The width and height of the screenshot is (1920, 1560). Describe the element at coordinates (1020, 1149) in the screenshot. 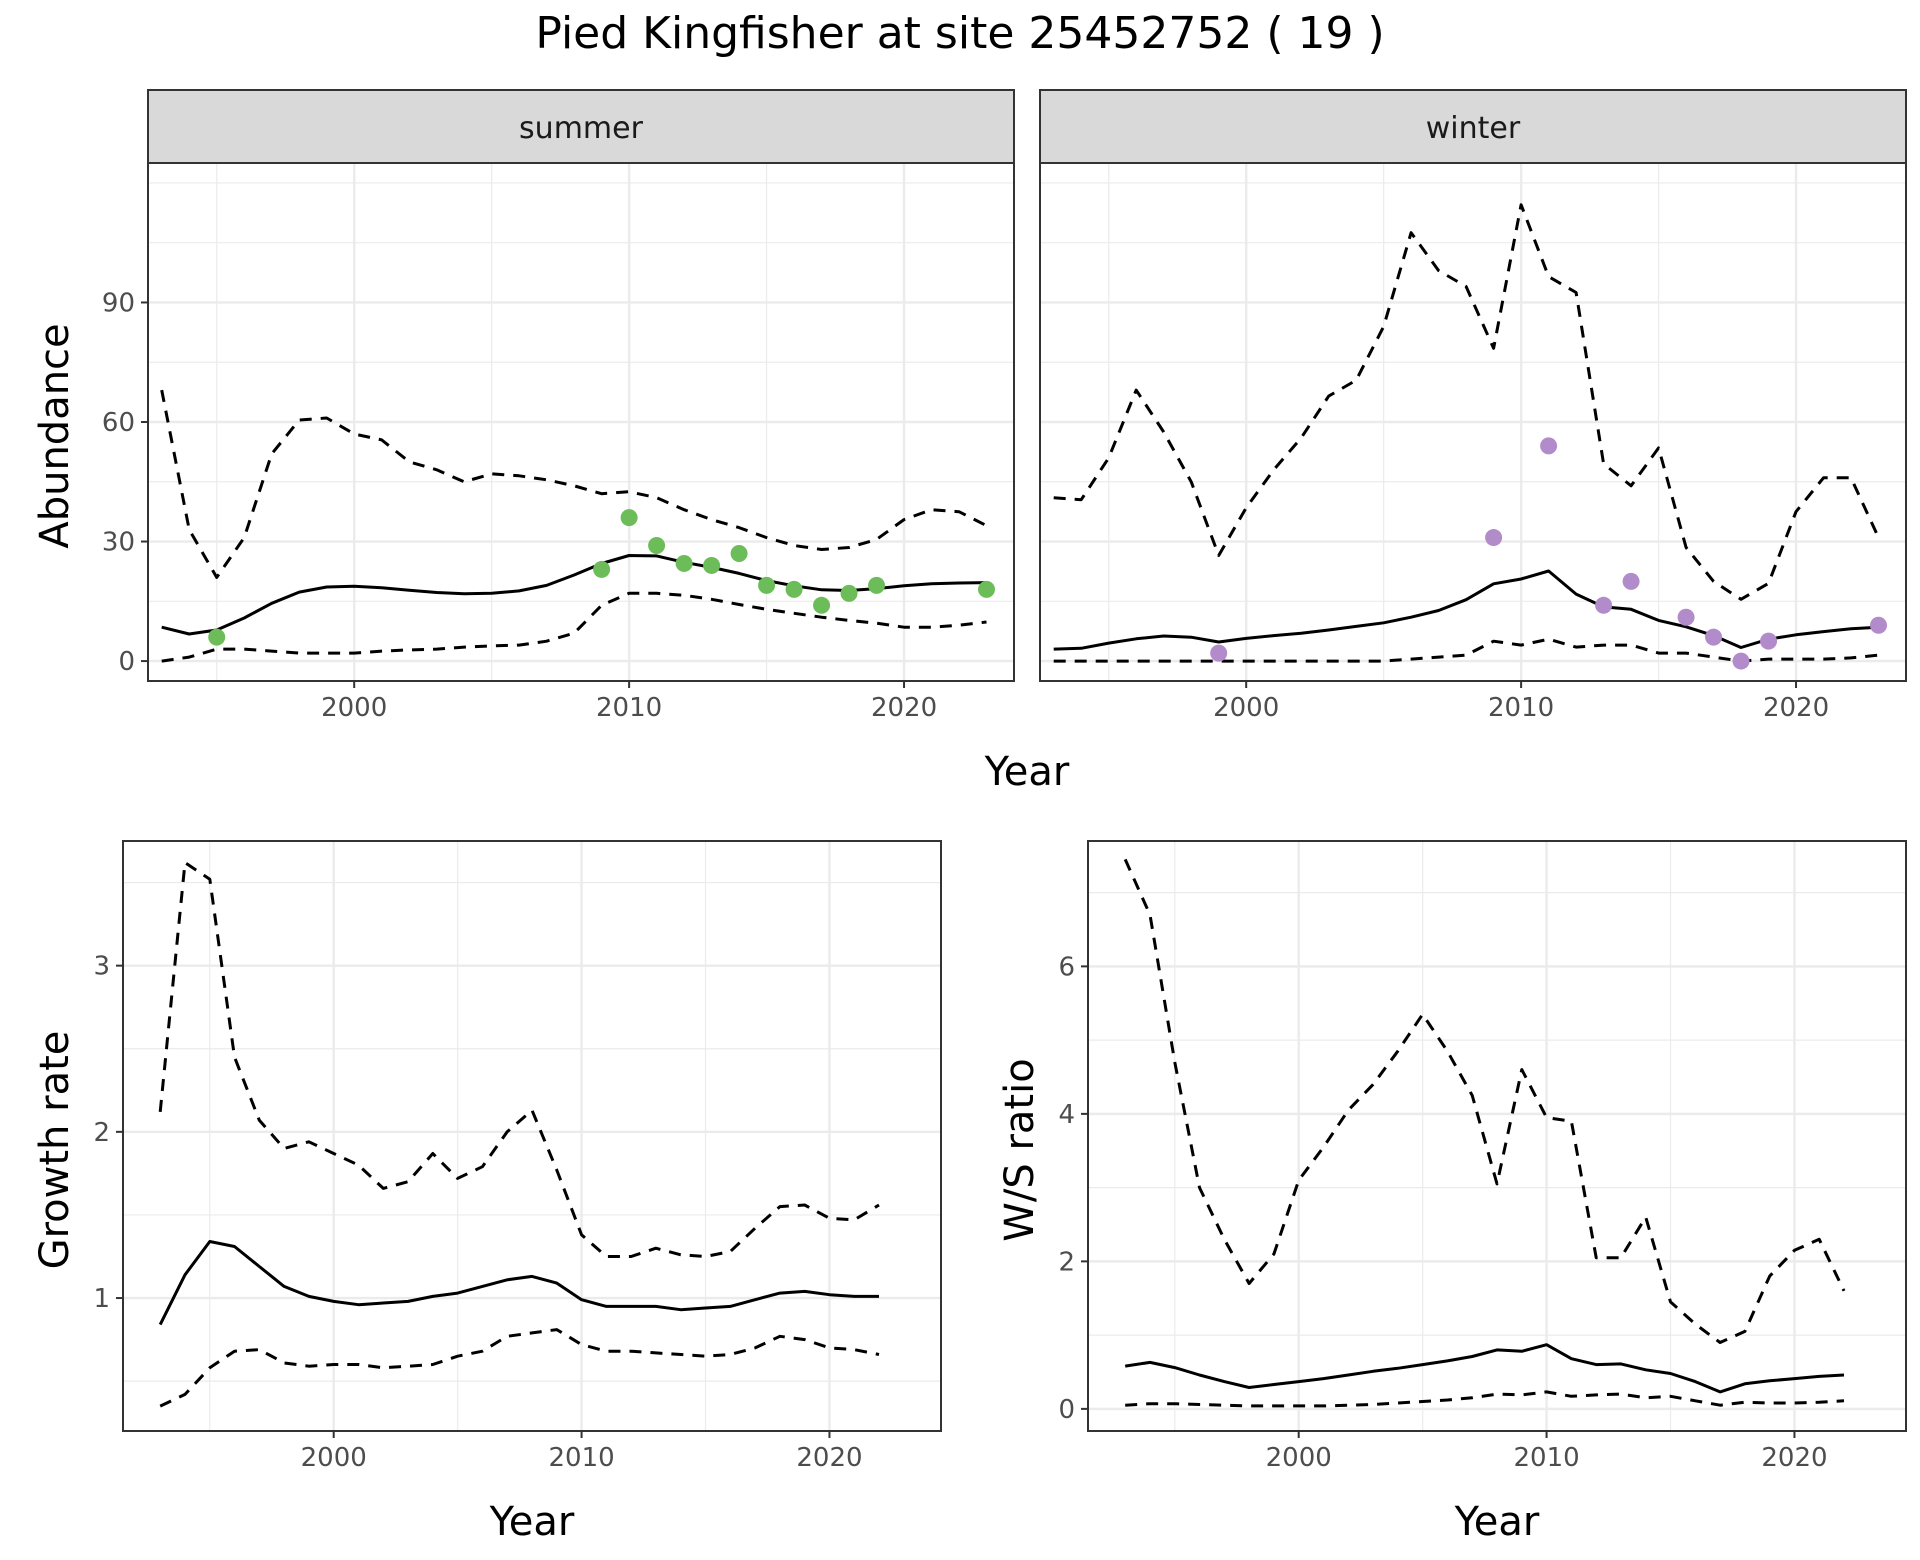

I see `y-axis-title: W/S ratio` at that location.